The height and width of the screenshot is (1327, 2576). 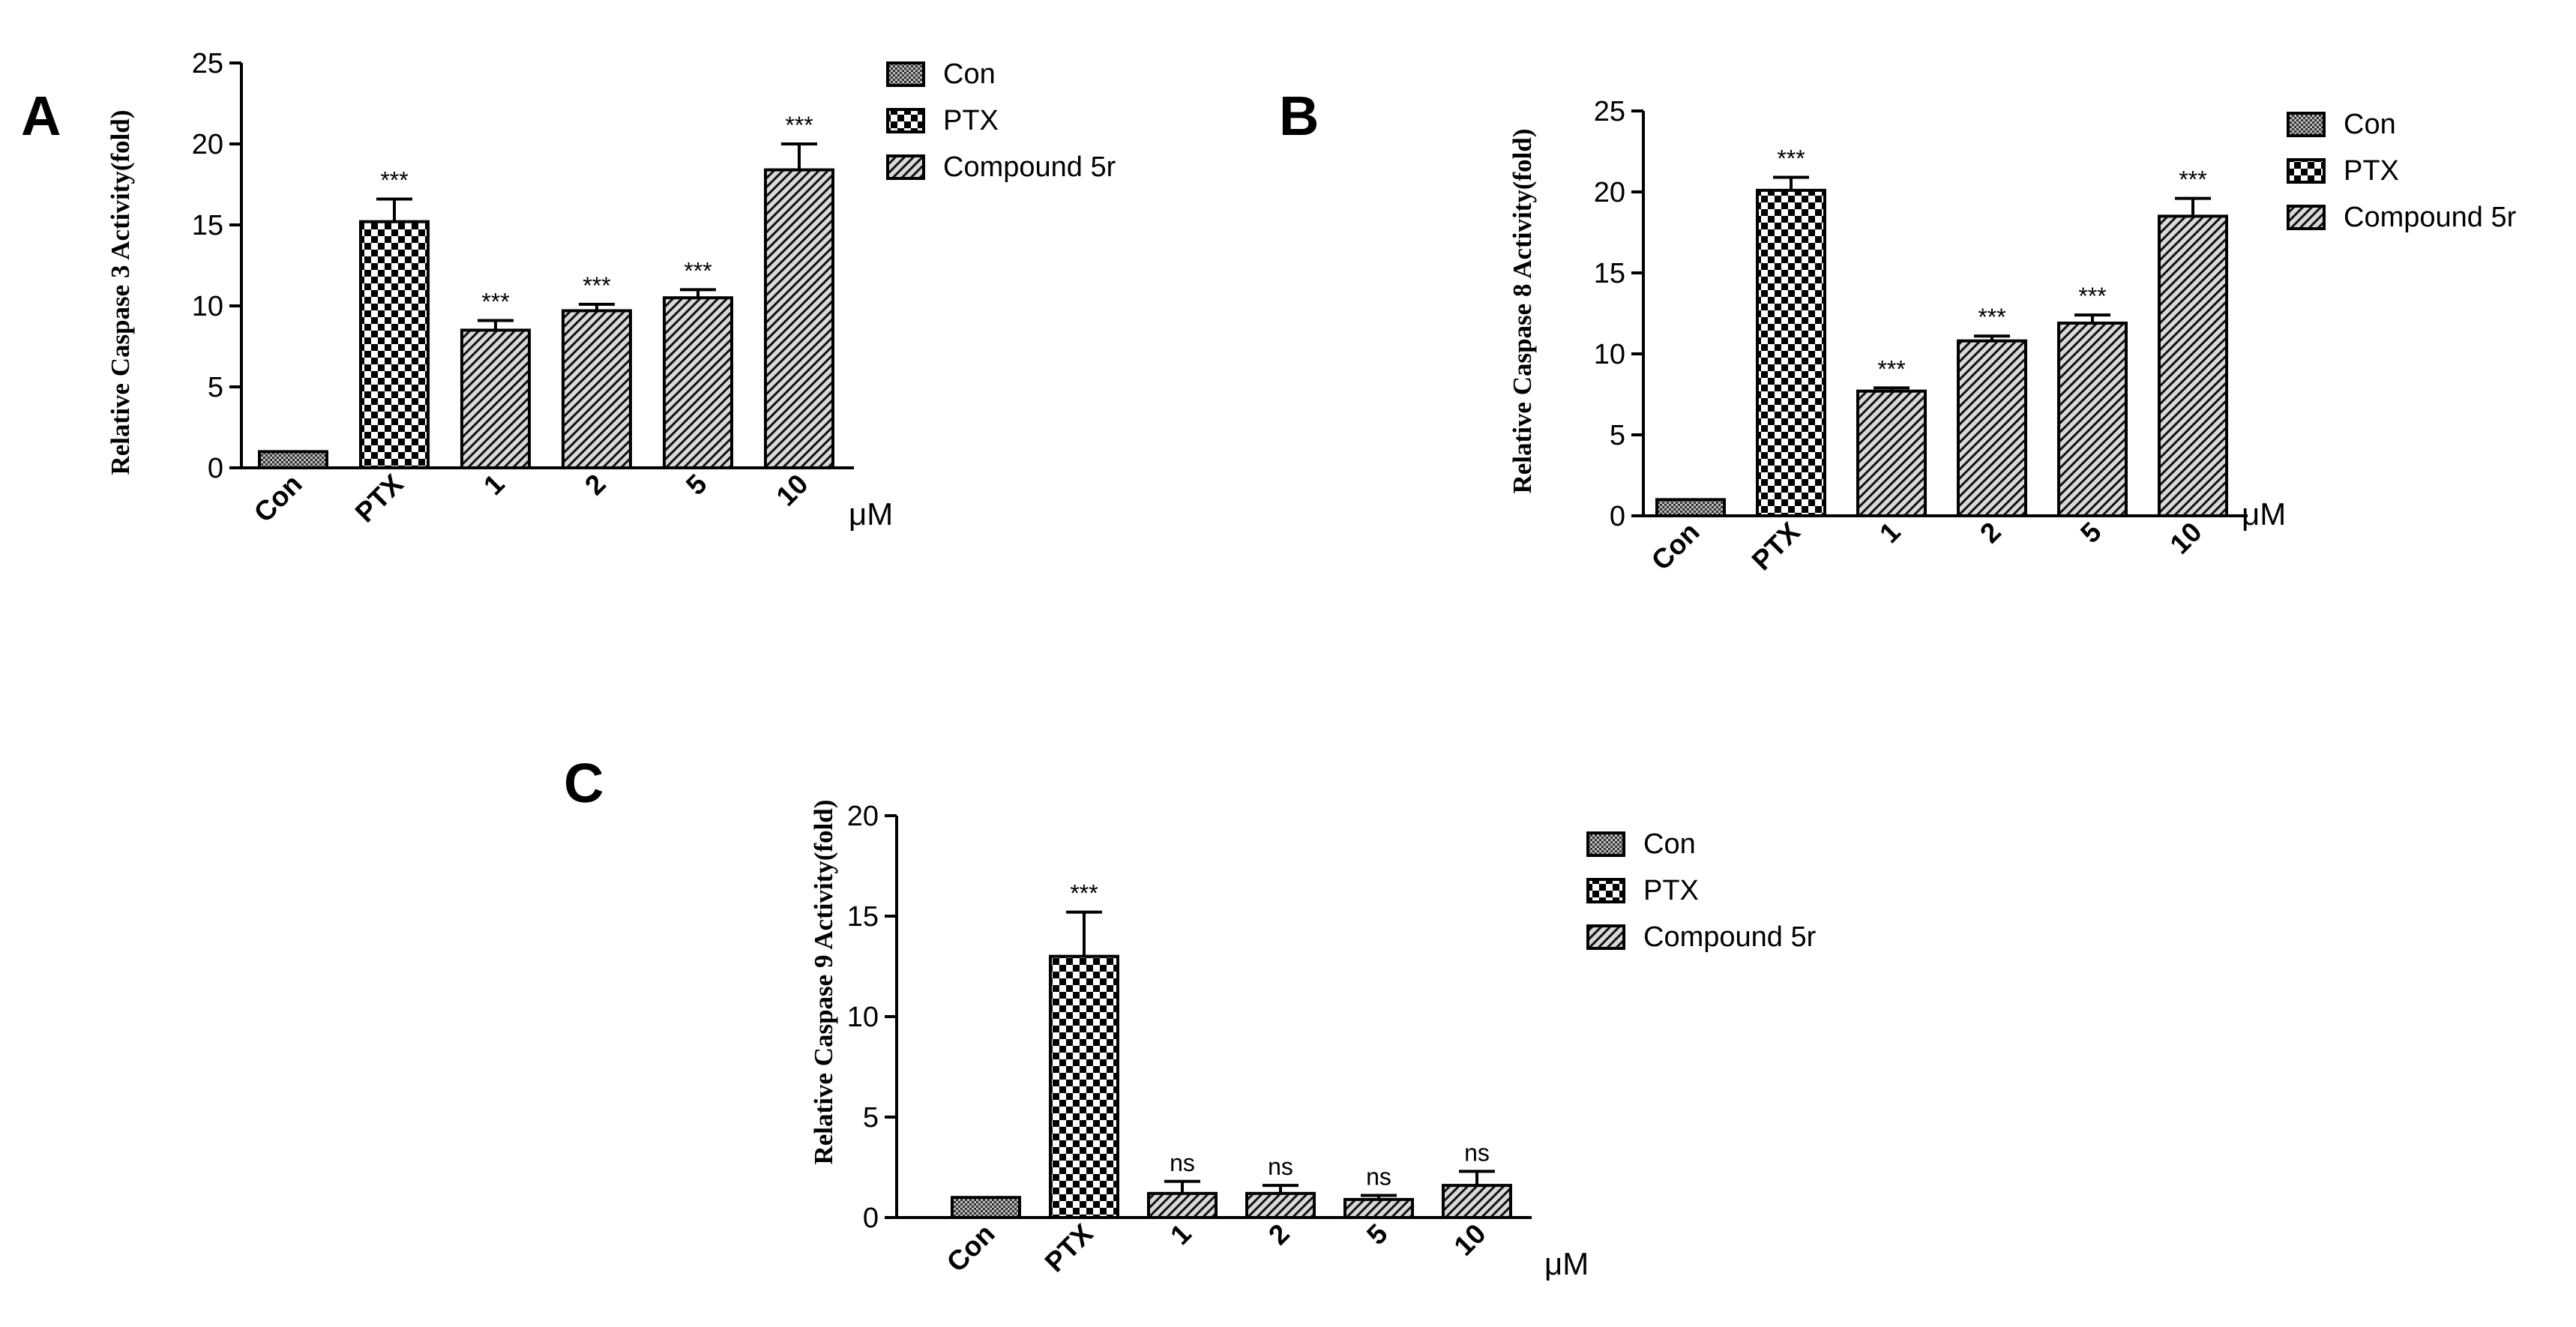 What do you see at coordinates (1522, 310) in the screenshot?
I see `y-axis-label: Relative Caspase 8 Activity(fold)` at bounding box center [1522, 310].